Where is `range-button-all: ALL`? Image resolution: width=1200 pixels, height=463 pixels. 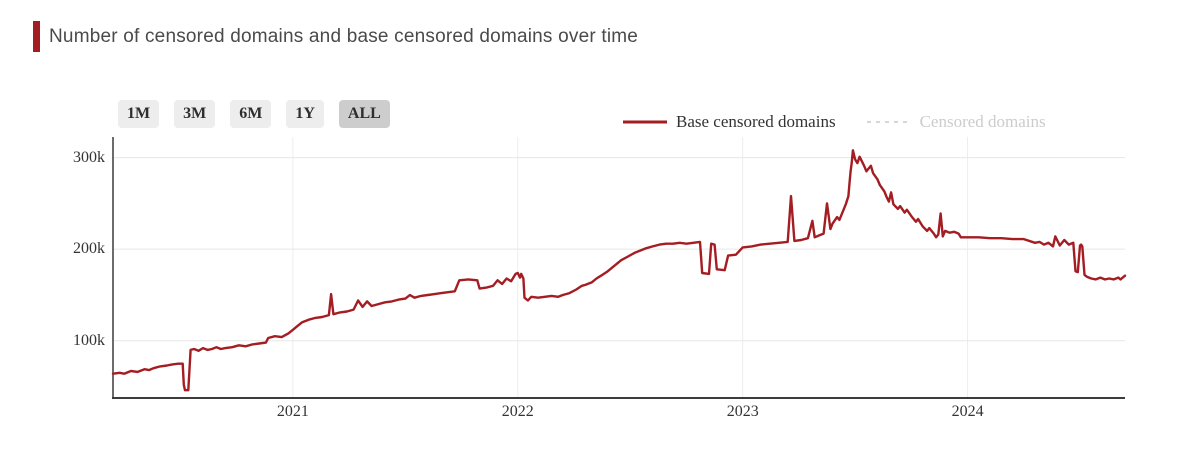
range-button-all: ALL is located at coordinates (364, 114).